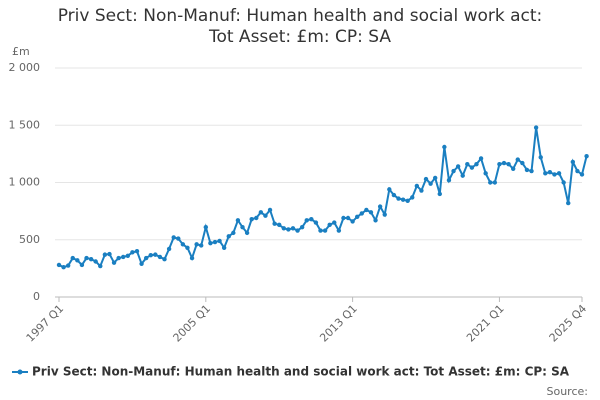  I want to click on y-tick-label: 1 000, so click(25, 182).